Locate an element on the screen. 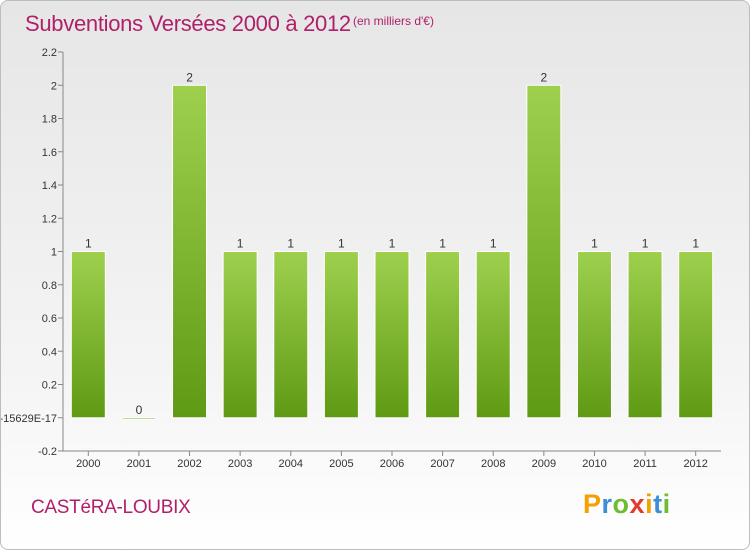 The width and height of the screenshot is (750, 550). y-tick-label: -15629E-17 is located at coordinates (29, 419).